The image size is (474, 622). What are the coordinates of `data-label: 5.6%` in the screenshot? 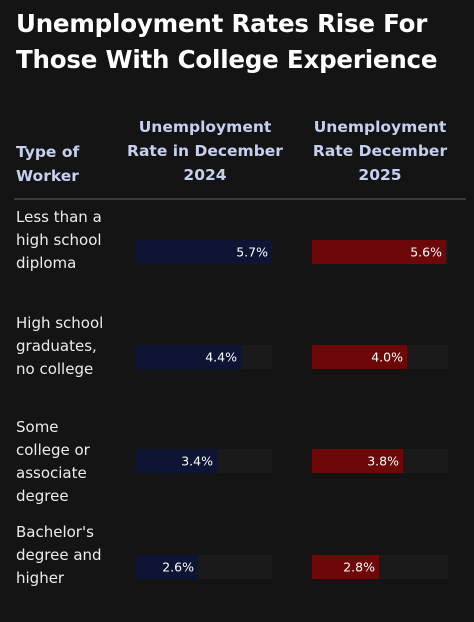 It's located at (426, 252).